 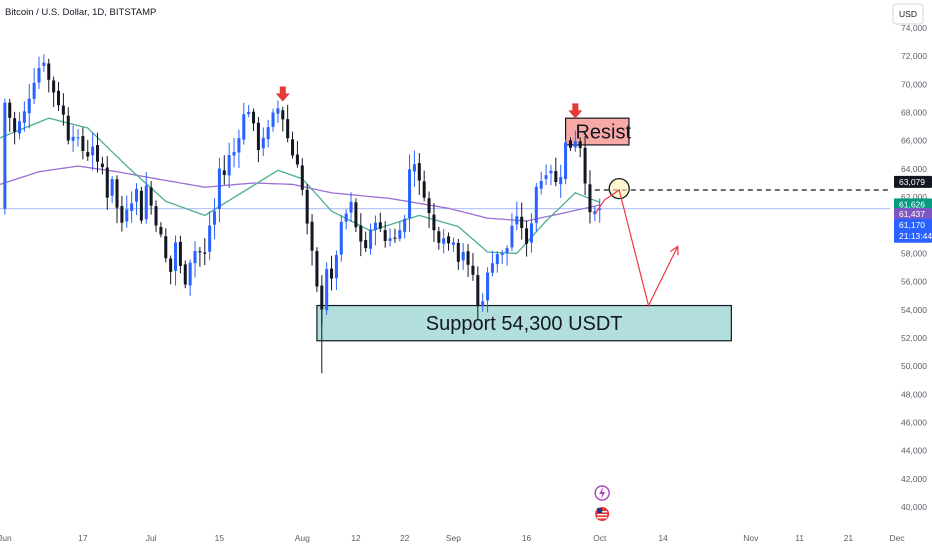 I want to click on price-badge-label: 61,170, so click(x=912, y=225).